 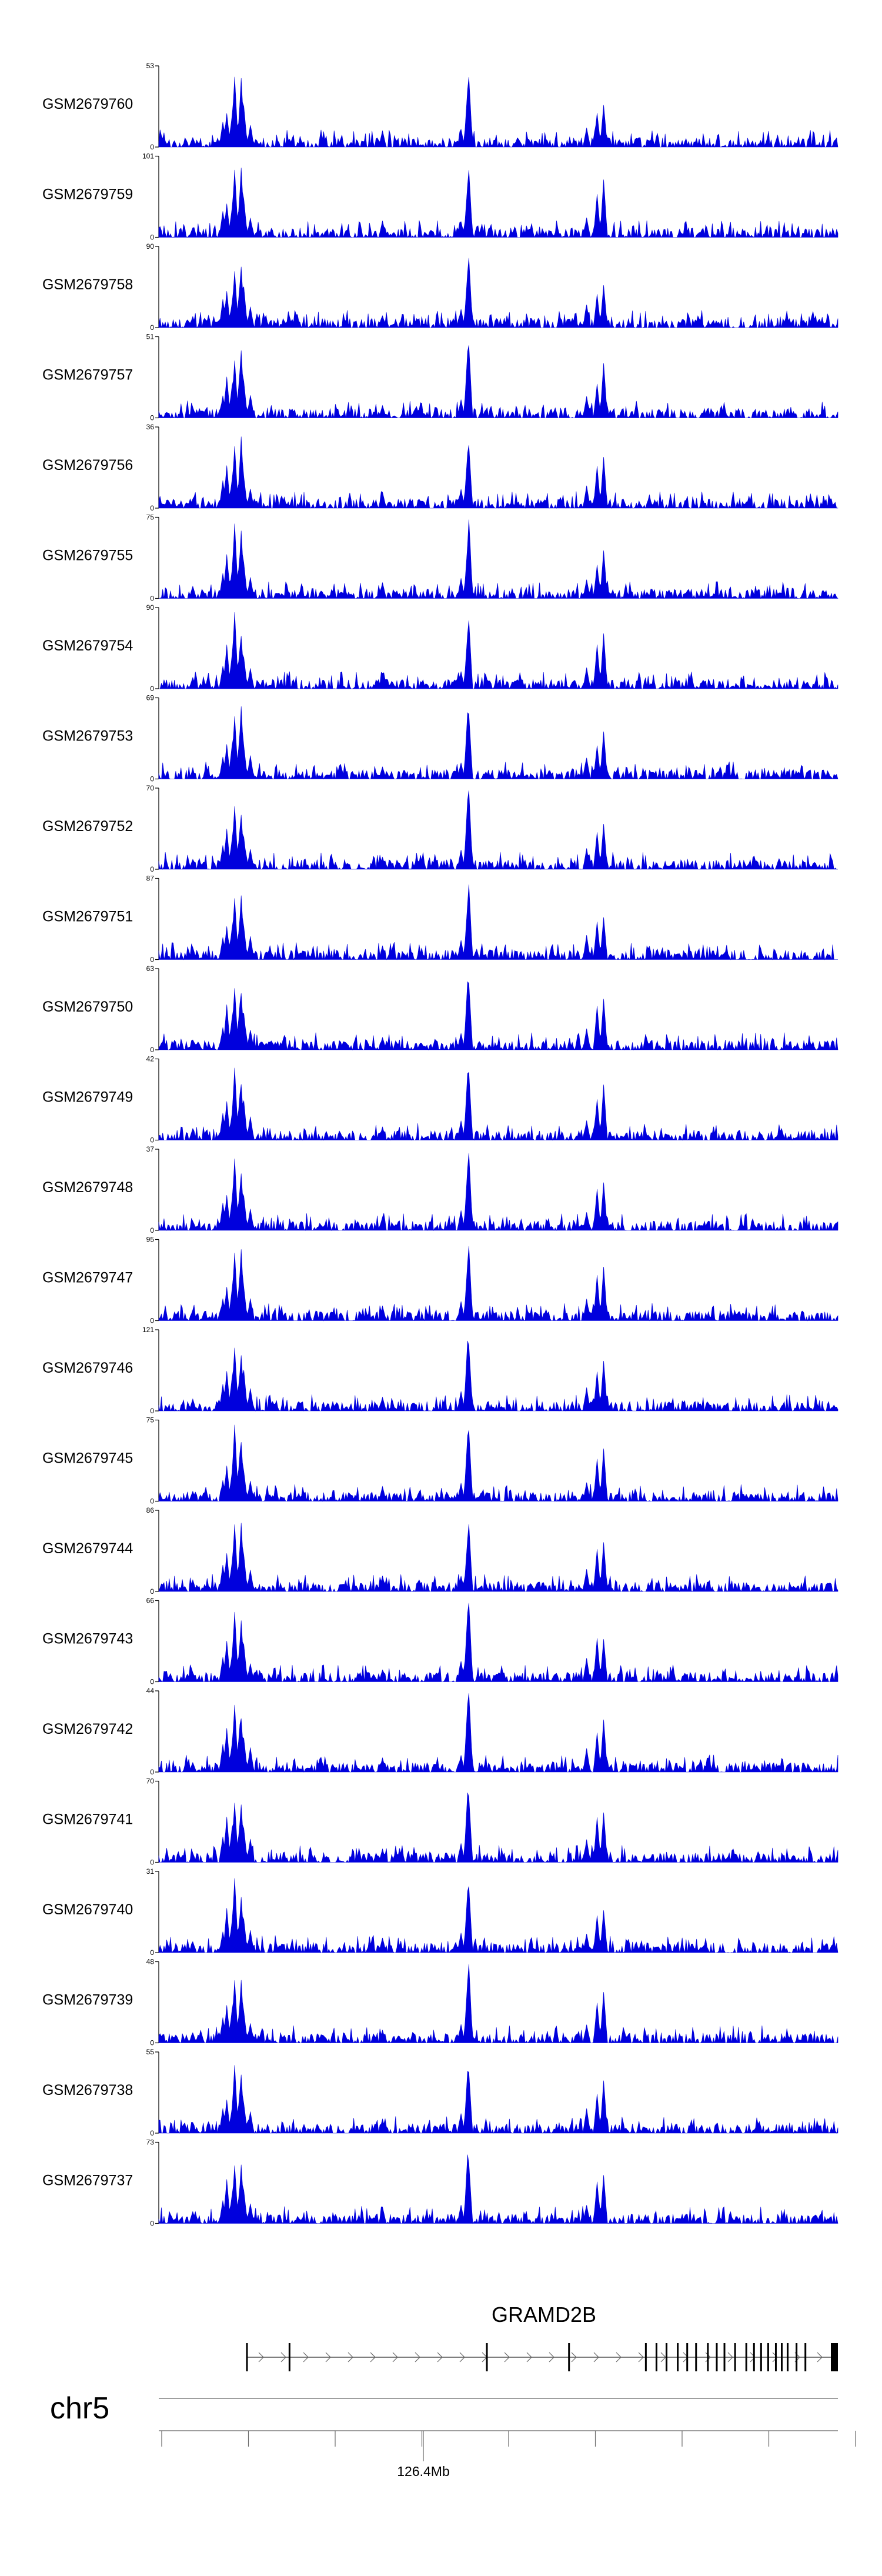 I want to click on gene-track: GRAMD2B, so click(x=542, y=2337).